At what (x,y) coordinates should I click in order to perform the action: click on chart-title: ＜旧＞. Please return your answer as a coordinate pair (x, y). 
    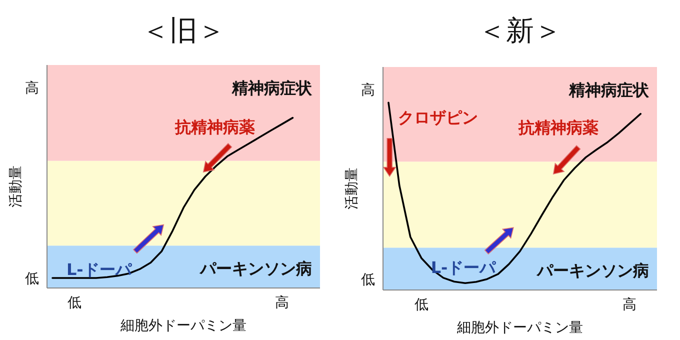
    Looking at the image, I should click on (184, 30).